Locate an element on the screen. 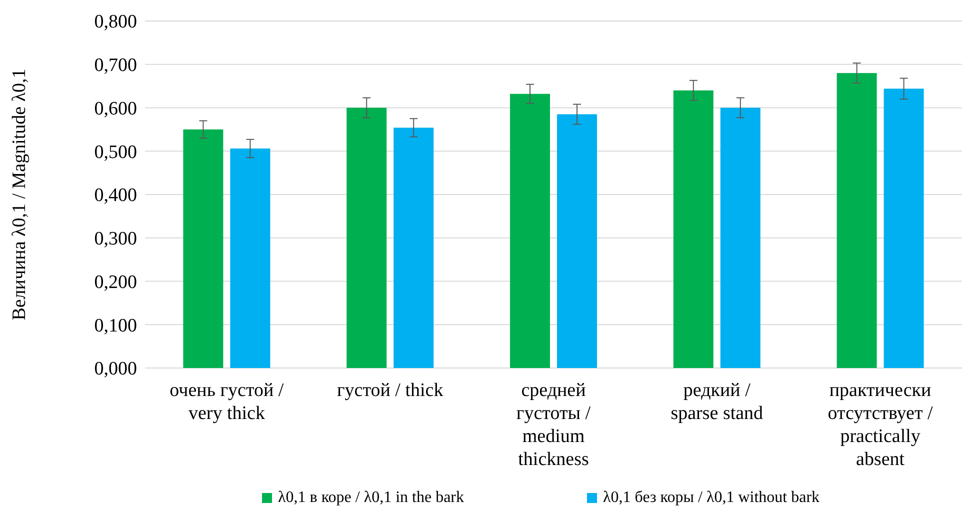  x-tick-label: средней густоты / medium thickness is located at coordinates (554, 425).